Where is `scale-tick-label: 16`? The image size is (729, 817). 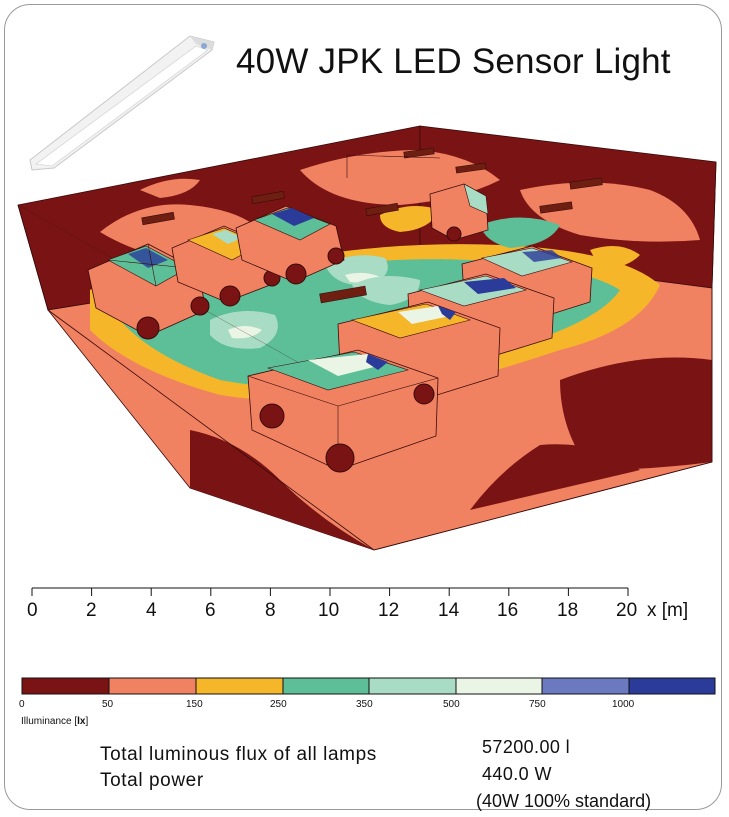
scale-tick-label: 16 is located at coordinates (508, 610).